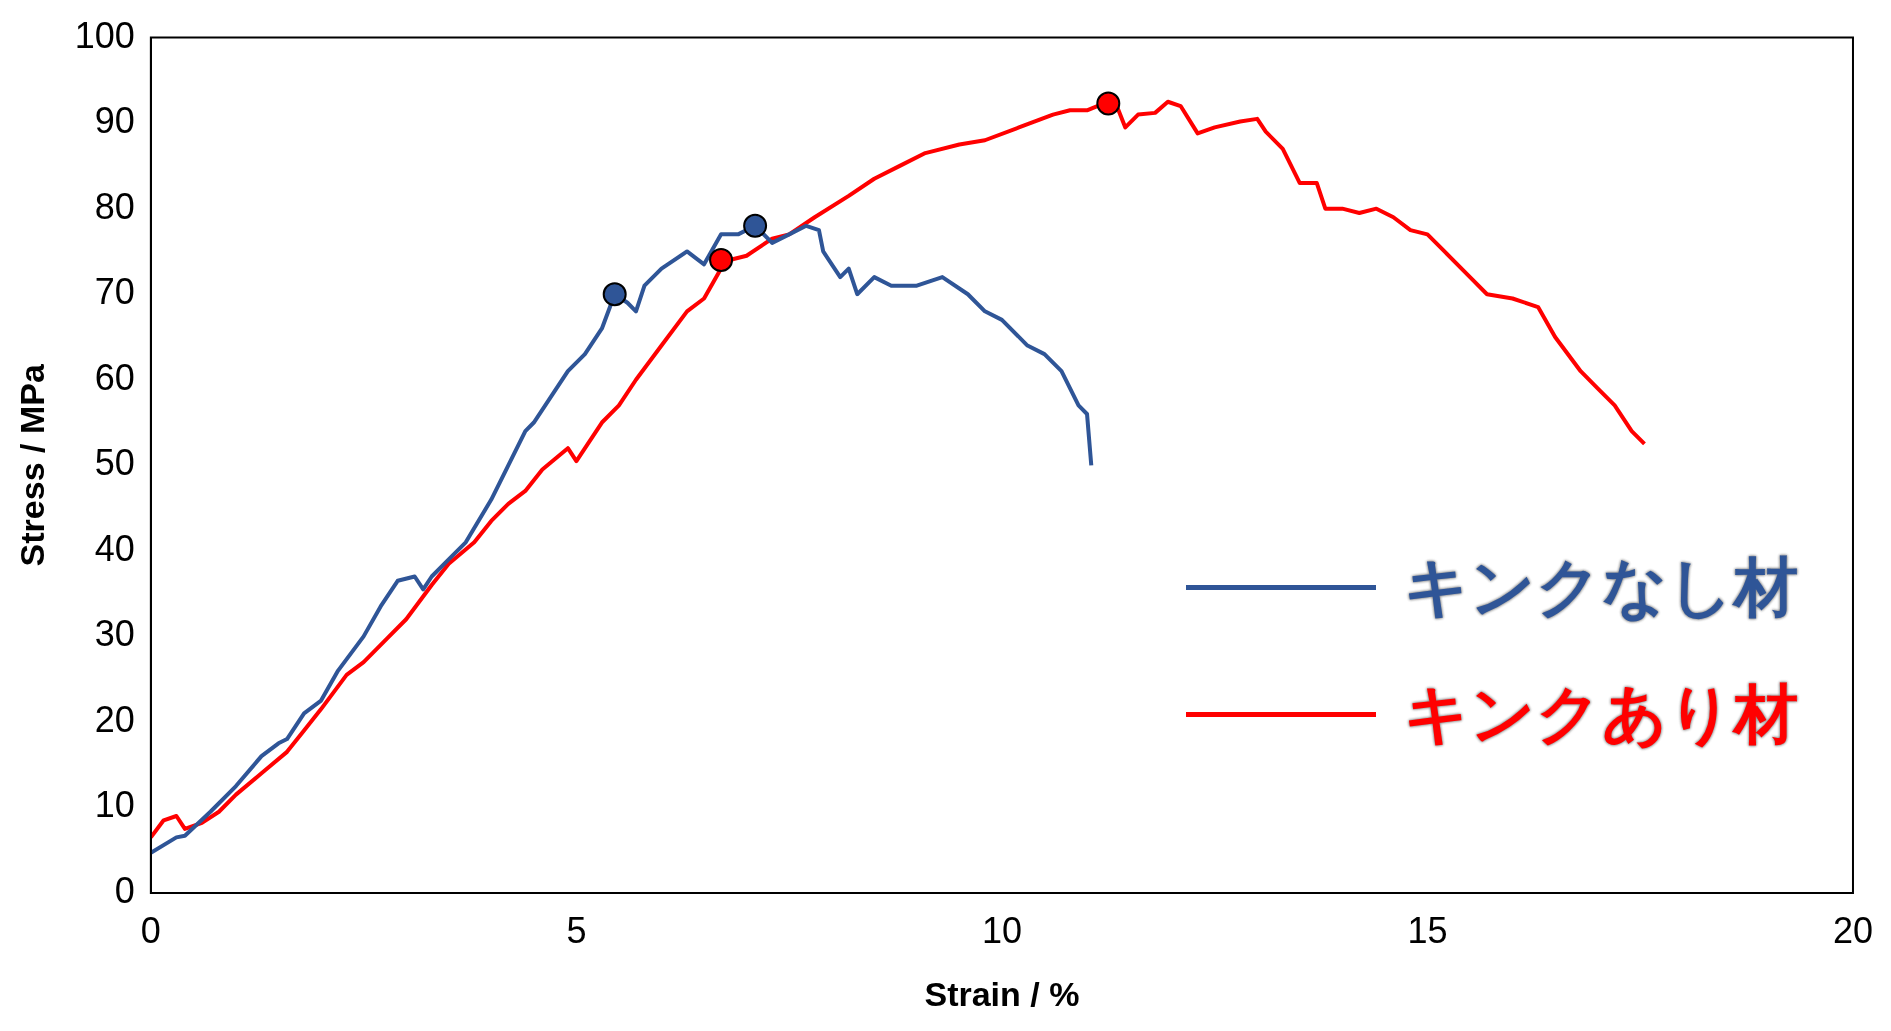 The height and width of the screenshot is (1031, 1891). I want to click on x-tick-label: 0, so click(150, 930).